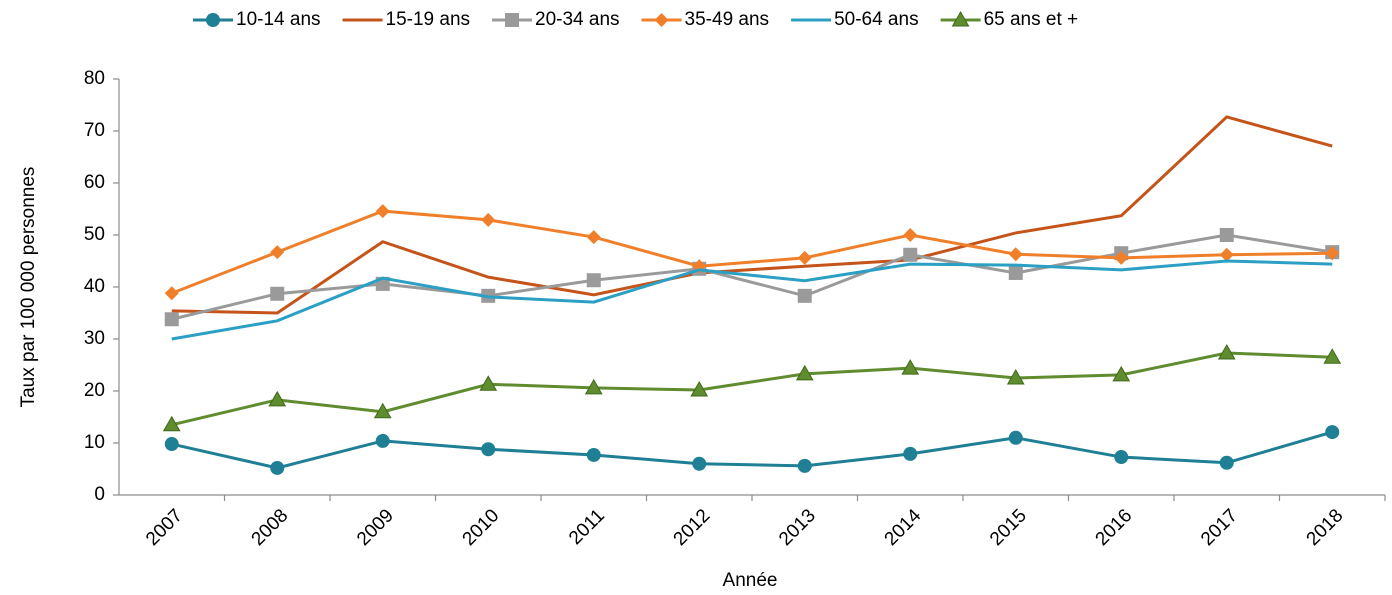 The image size is (1392, 595). What do you see at coordinates (164, 527) in the screenshot?
I see `x-tick-label: 2007` at bounding box center [164, 527].